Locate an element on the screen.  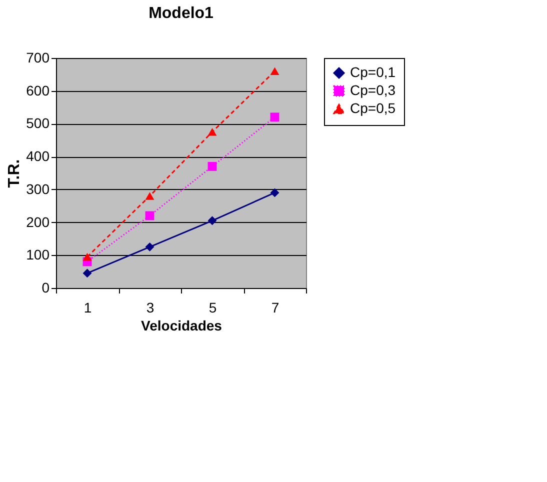
y-tick-label: 500 is located at coordinates (38, 123).